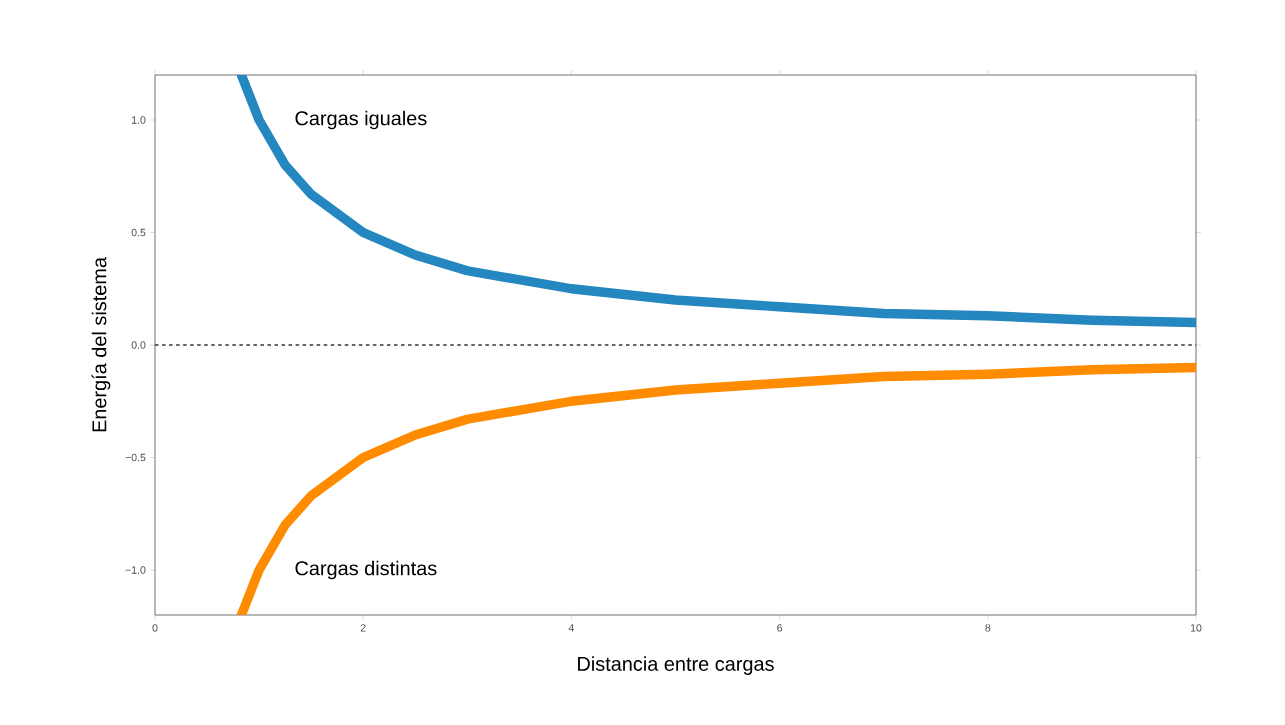  Describe the element at coordinates (139, 120) in the screenshot. I see `y-tick-label: 1.0` at that location.